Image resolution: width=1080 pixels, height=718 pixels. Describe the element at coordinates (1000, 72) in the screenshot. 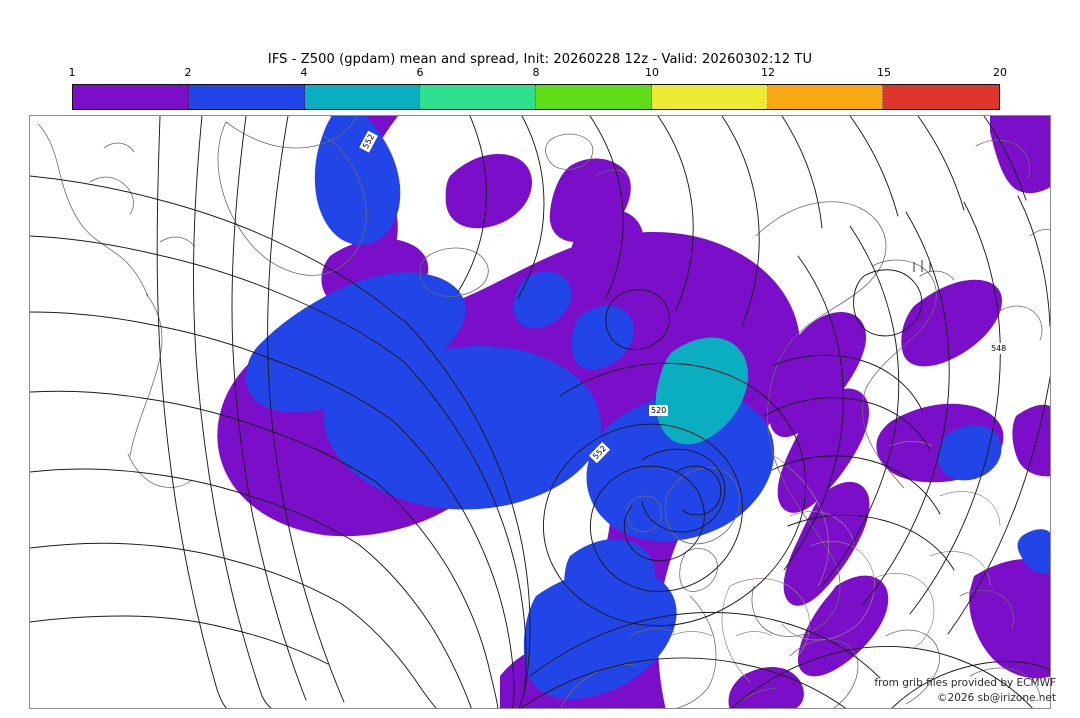

I see `colorbar-tick-20: 20` at that location.